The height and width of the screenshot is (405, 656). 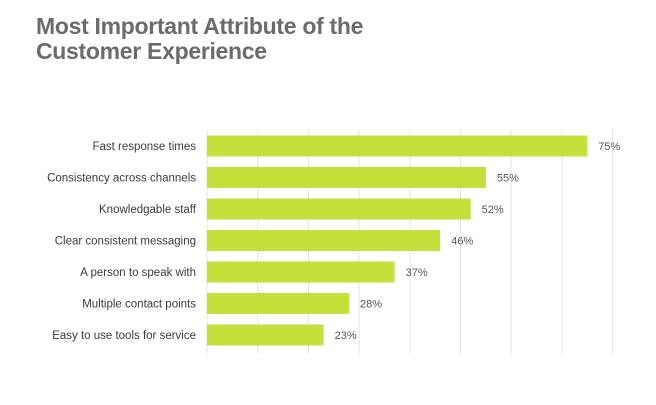 I want to click on chart-title-line-2: Customer Experience, so click(x=151, y=51).